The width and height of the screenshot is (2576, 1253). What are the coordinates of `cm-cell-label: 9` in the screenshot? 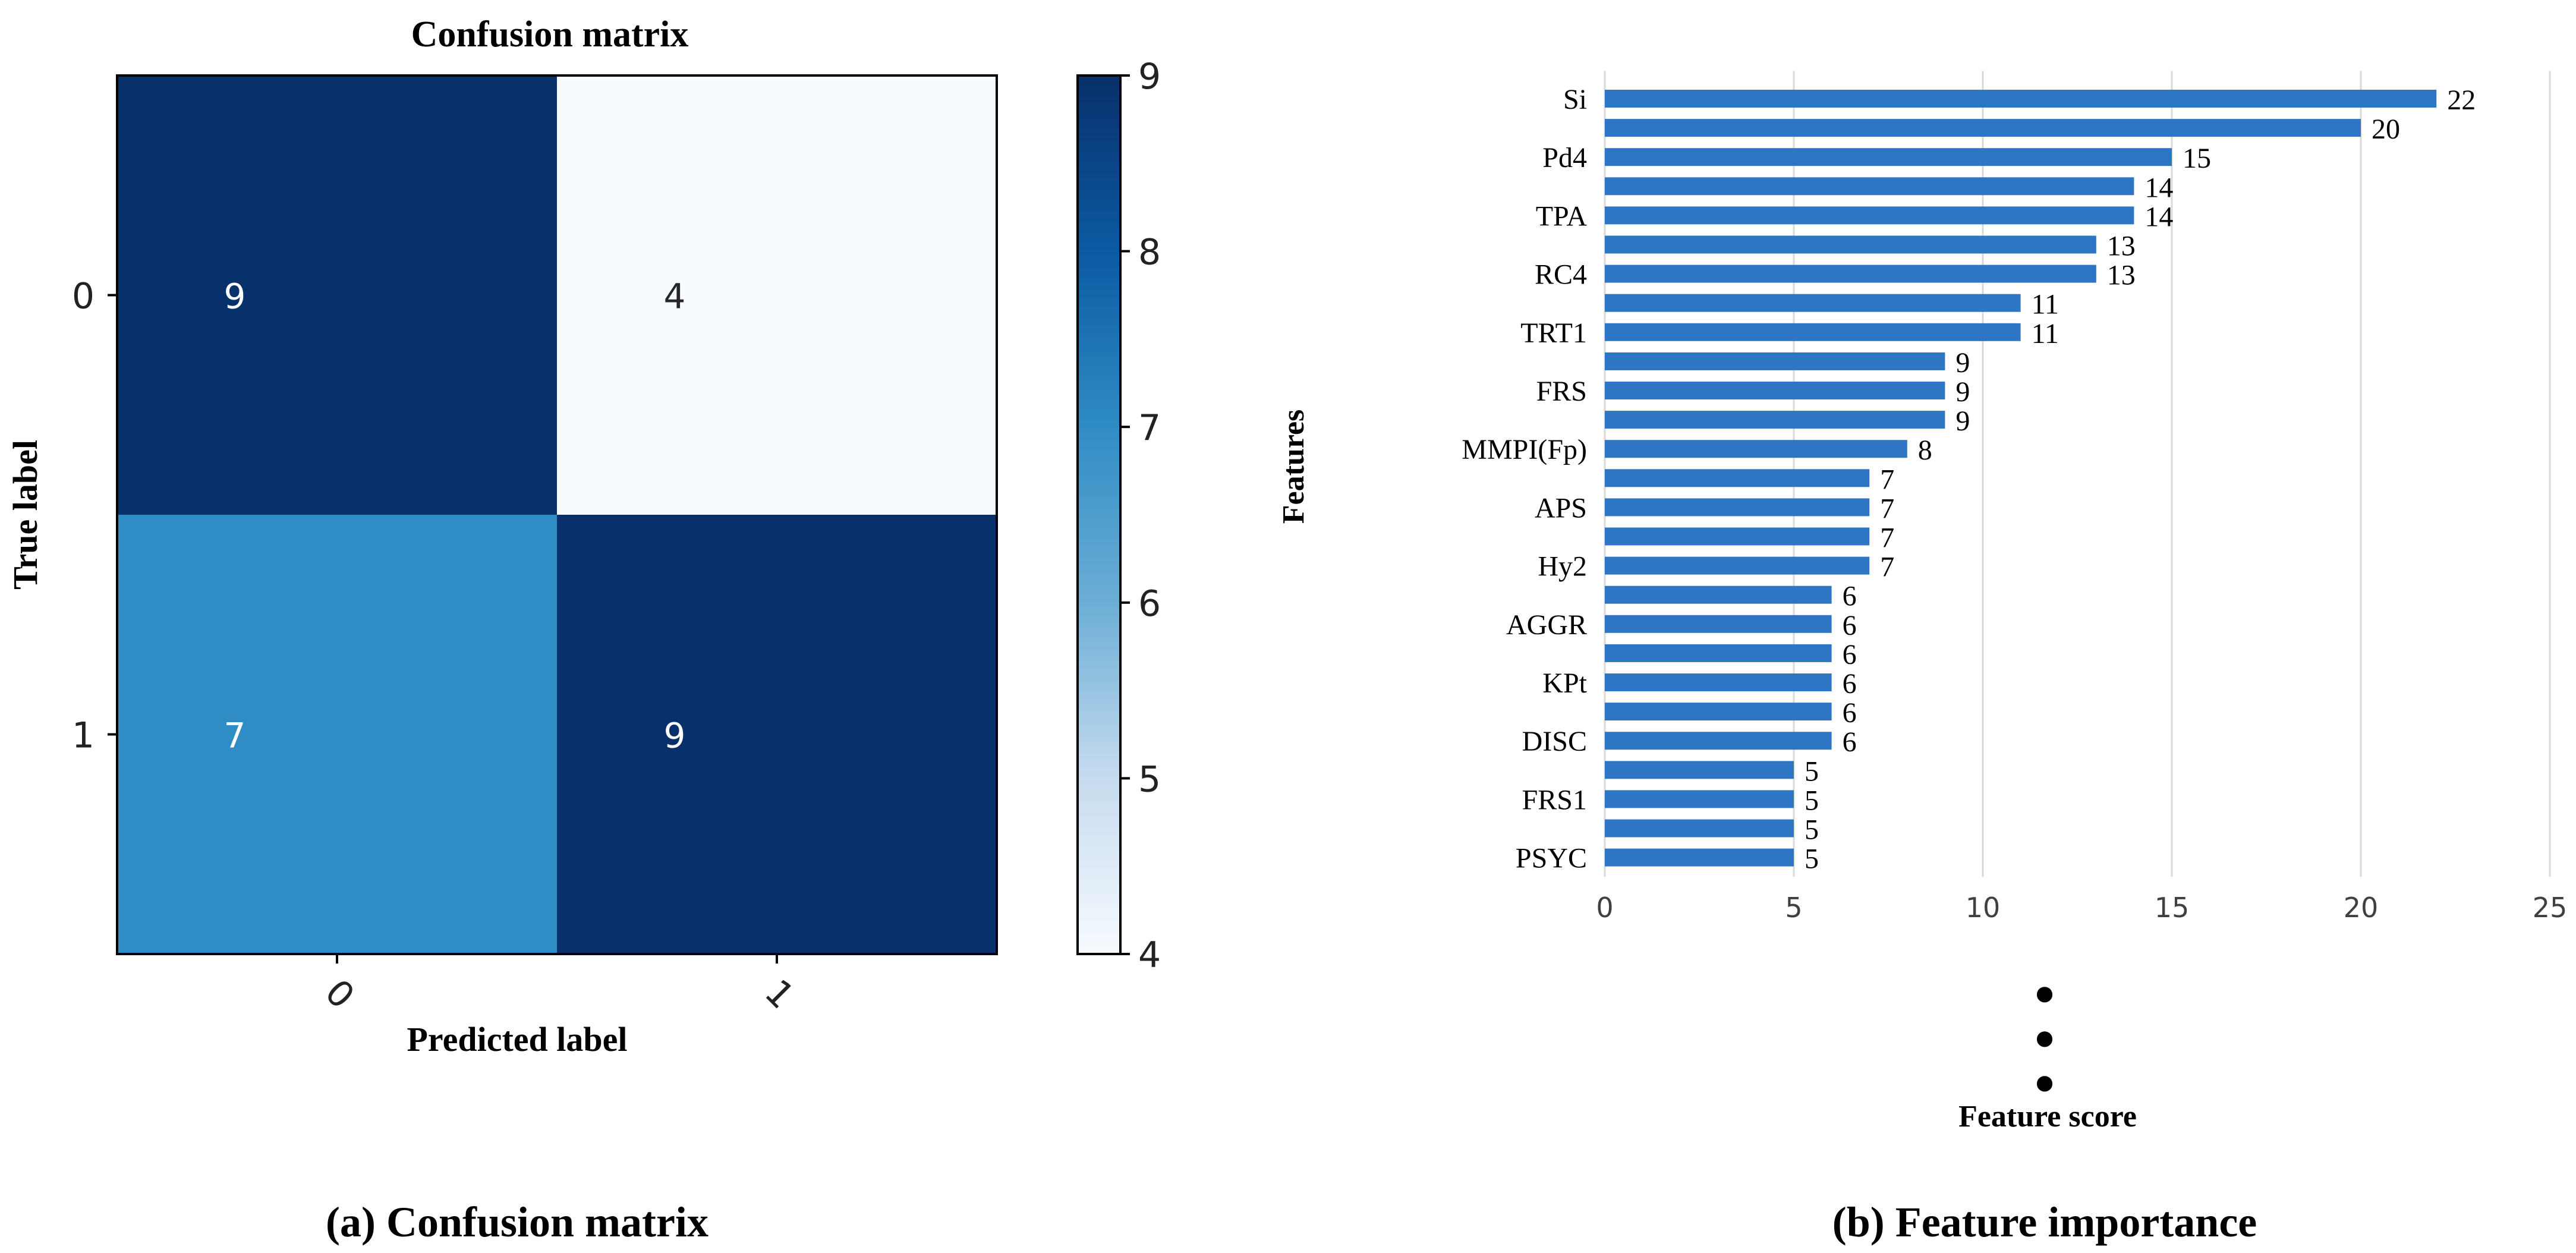 It's located at (675, 736).